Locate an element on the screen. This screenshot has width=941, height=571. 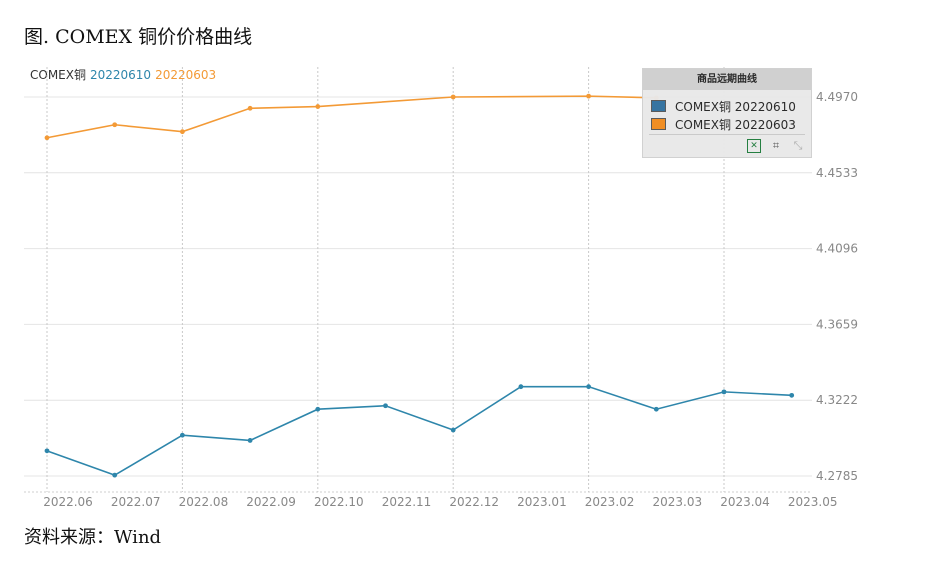
y-tick-label: 4.4533 is located at coordinates (837, 173).